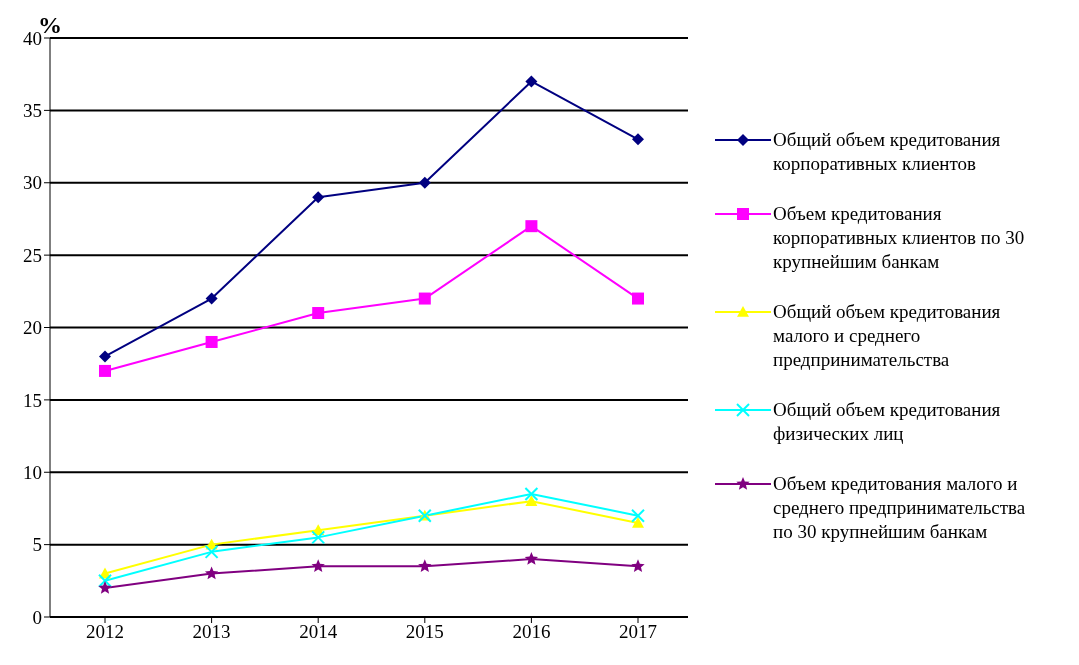  I want to click on legend-label: Объем кредитования корпоративных клиентов по 30 крупнейшим банкам, so click(899, 238).